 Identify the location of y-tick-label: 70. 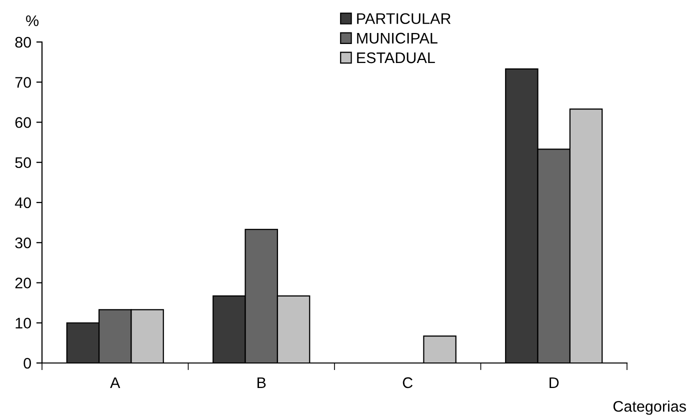
(23, 82).